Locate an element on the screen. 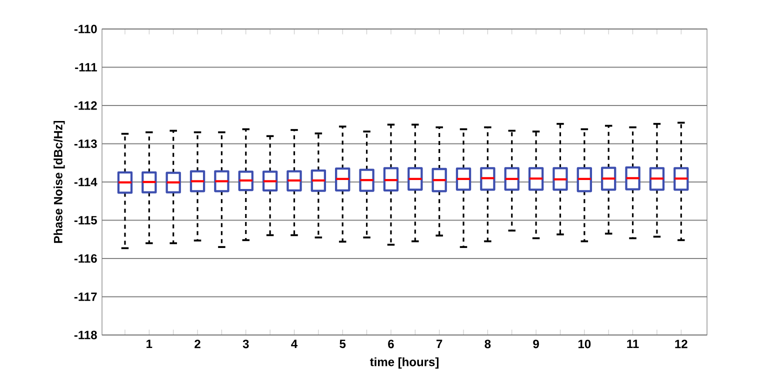  y-tick-label: -117 is located at coordinates (85, 296).